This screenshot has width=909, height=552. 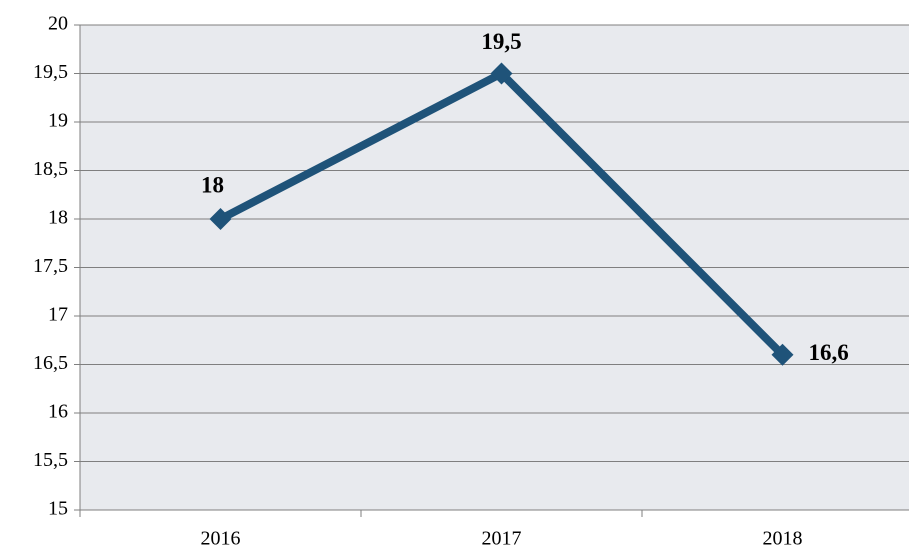 What do you see at coordinates (50, 363) in the screenshot?
I see `y-tick-label: 16,5` at bounding box center [50, 363].